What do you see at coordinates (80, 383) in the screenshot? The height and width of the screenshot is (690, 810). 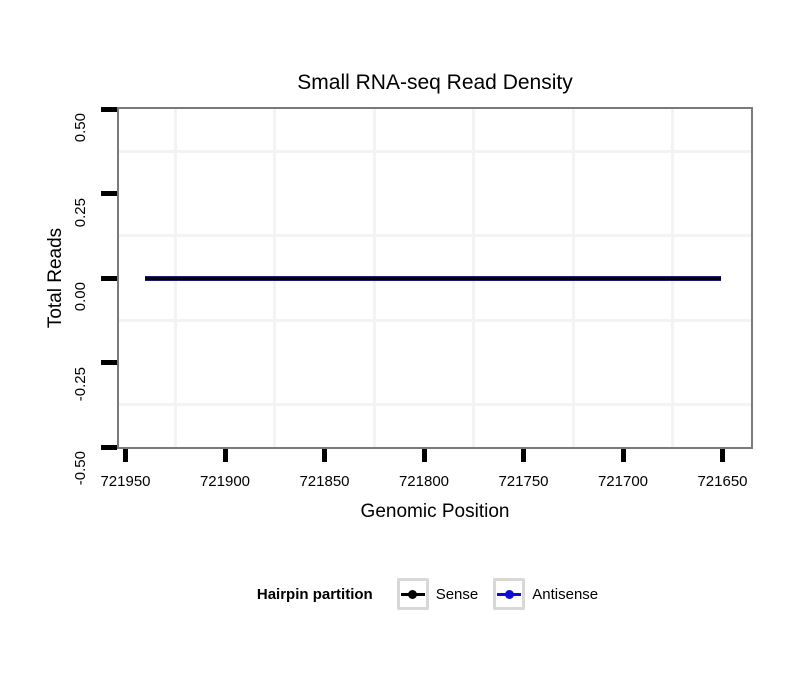 I see `y-tick-label-text: -0.25` at bounding box center [80, 383].